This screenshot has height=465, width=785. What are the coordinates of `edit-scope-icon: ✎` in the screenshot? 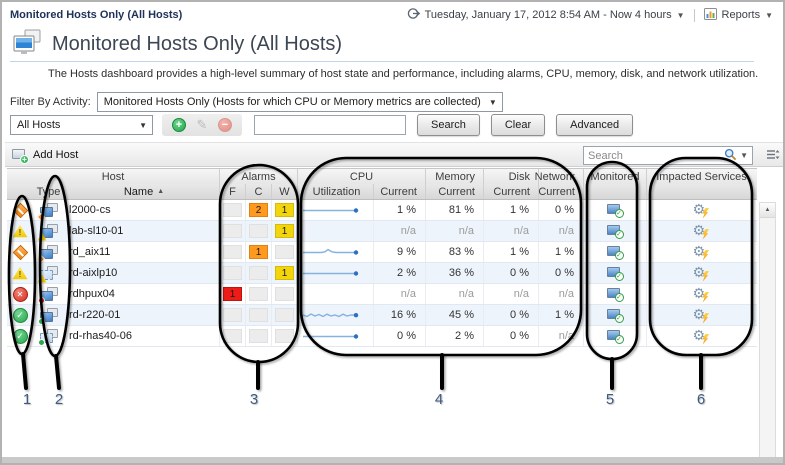 It's located at (202, 124).